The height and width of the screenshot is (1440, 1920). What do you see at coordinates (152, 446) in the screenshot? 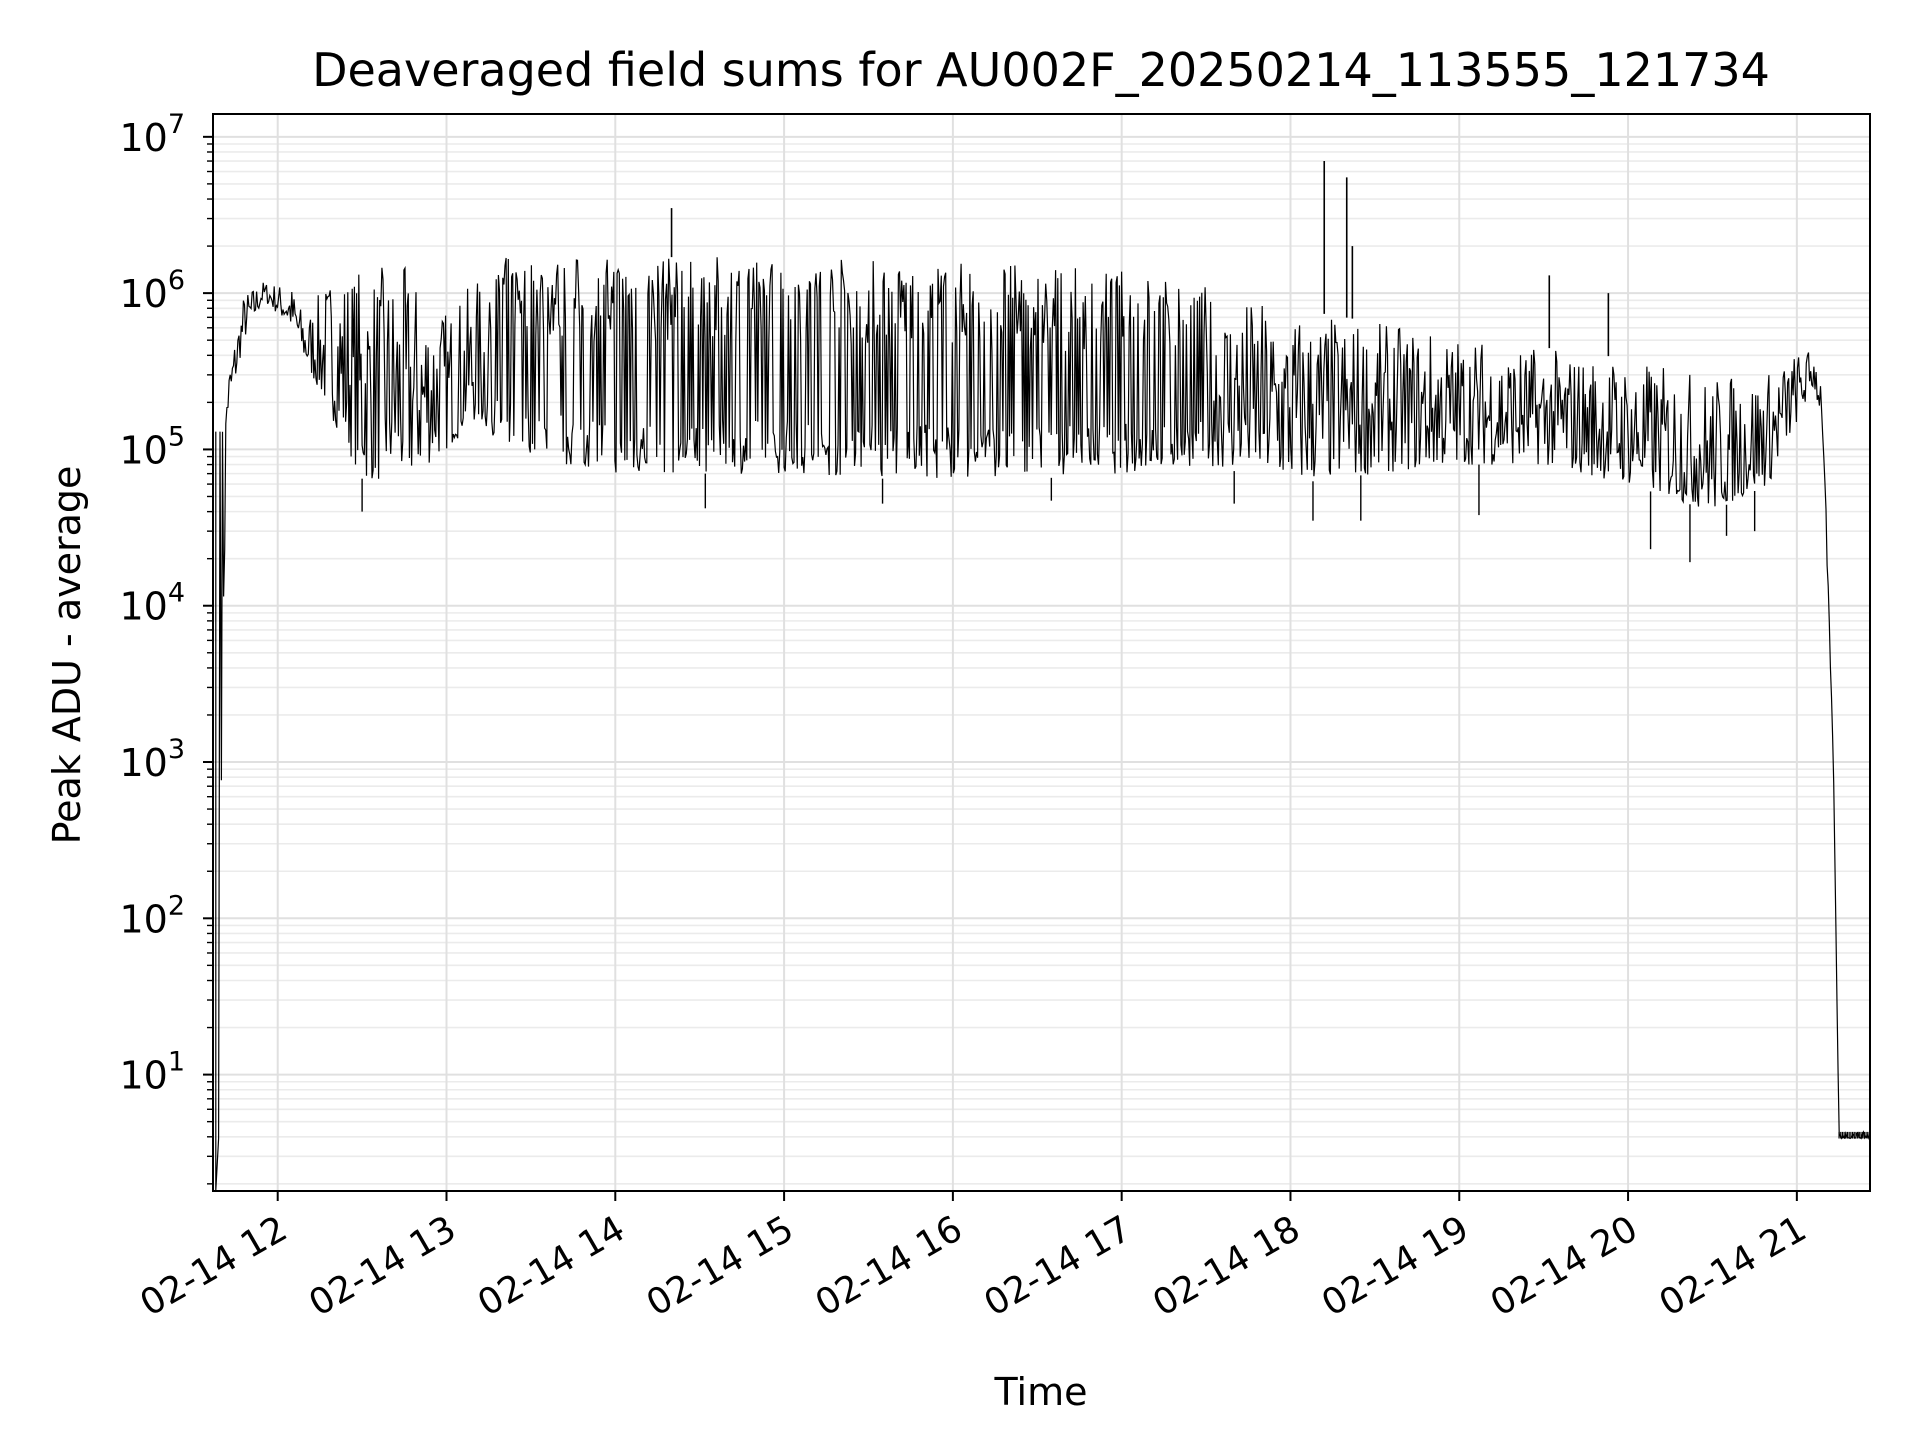
I see `y-tick-label: 10⁵` at bounding box center [152, 446].